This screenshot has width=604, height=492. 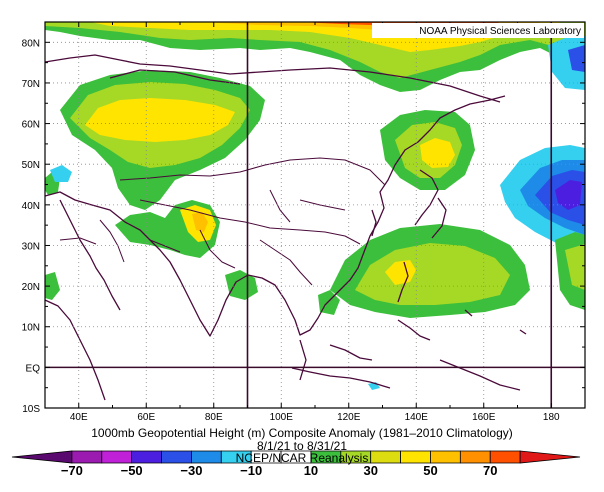 What do you see at coordinates (200, 222) in the screenshot?
I see `anomaly-tibet-orange` at bounding box center [200, 222].